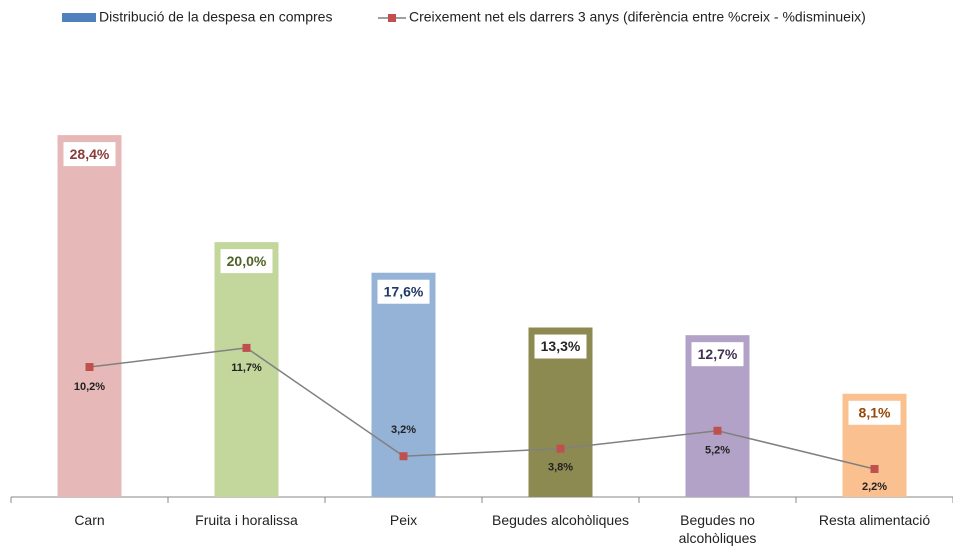 This screenshot has height=547, width=953. I want to click on x-tick-label: Fruita i horalissa, so click(246, 520).